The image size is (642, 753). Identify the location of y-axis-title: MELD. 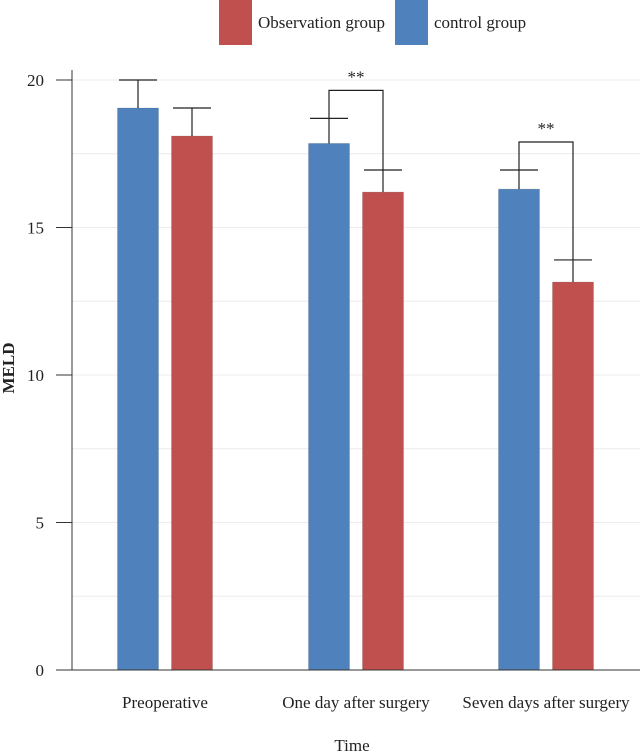
(9, 368).